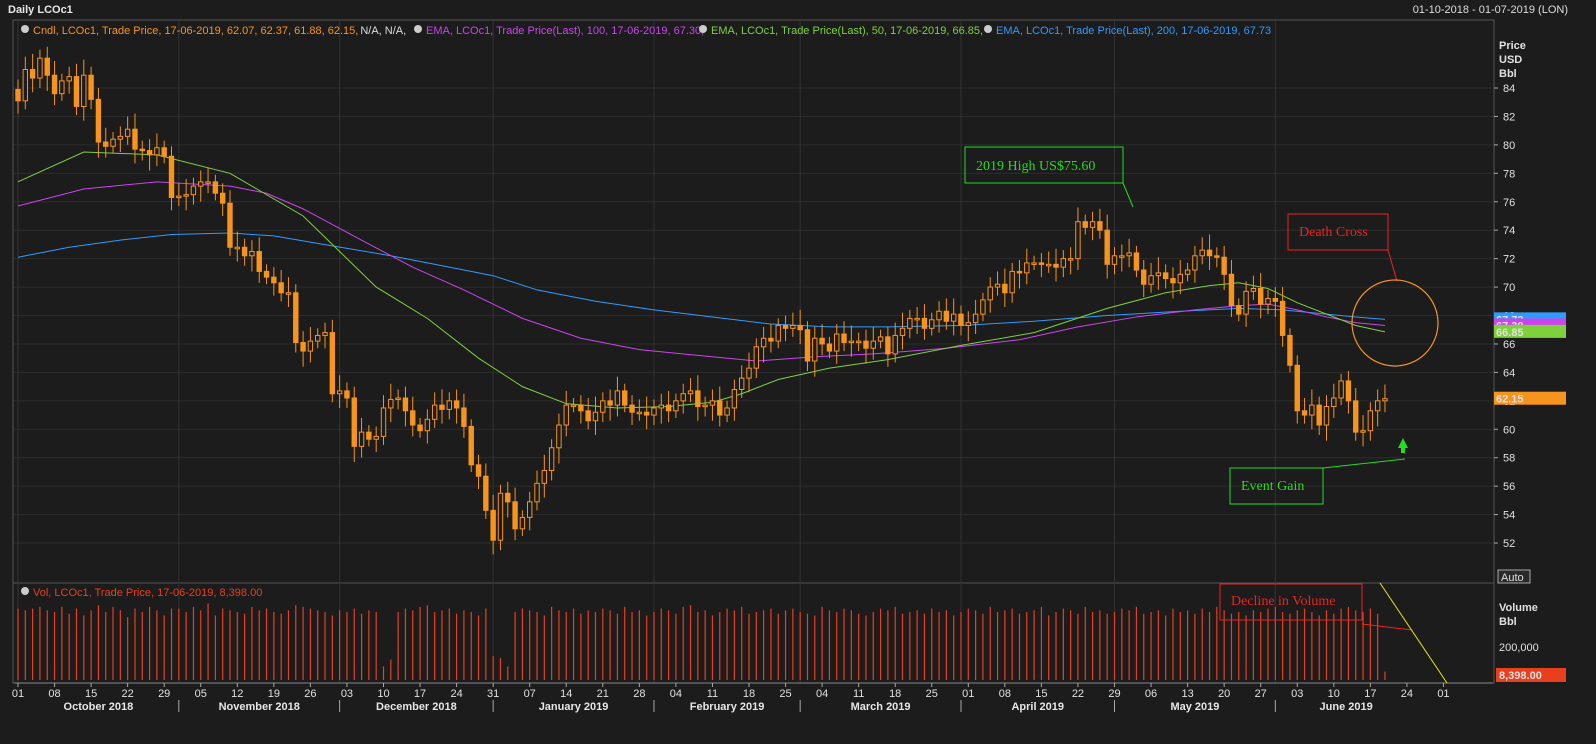 This screenshot has width=1596, height=744. What do you see at coordinates (785, 694) in the screenshot?
I see `x-tick-label: 25` at bounding box center [785, 694].